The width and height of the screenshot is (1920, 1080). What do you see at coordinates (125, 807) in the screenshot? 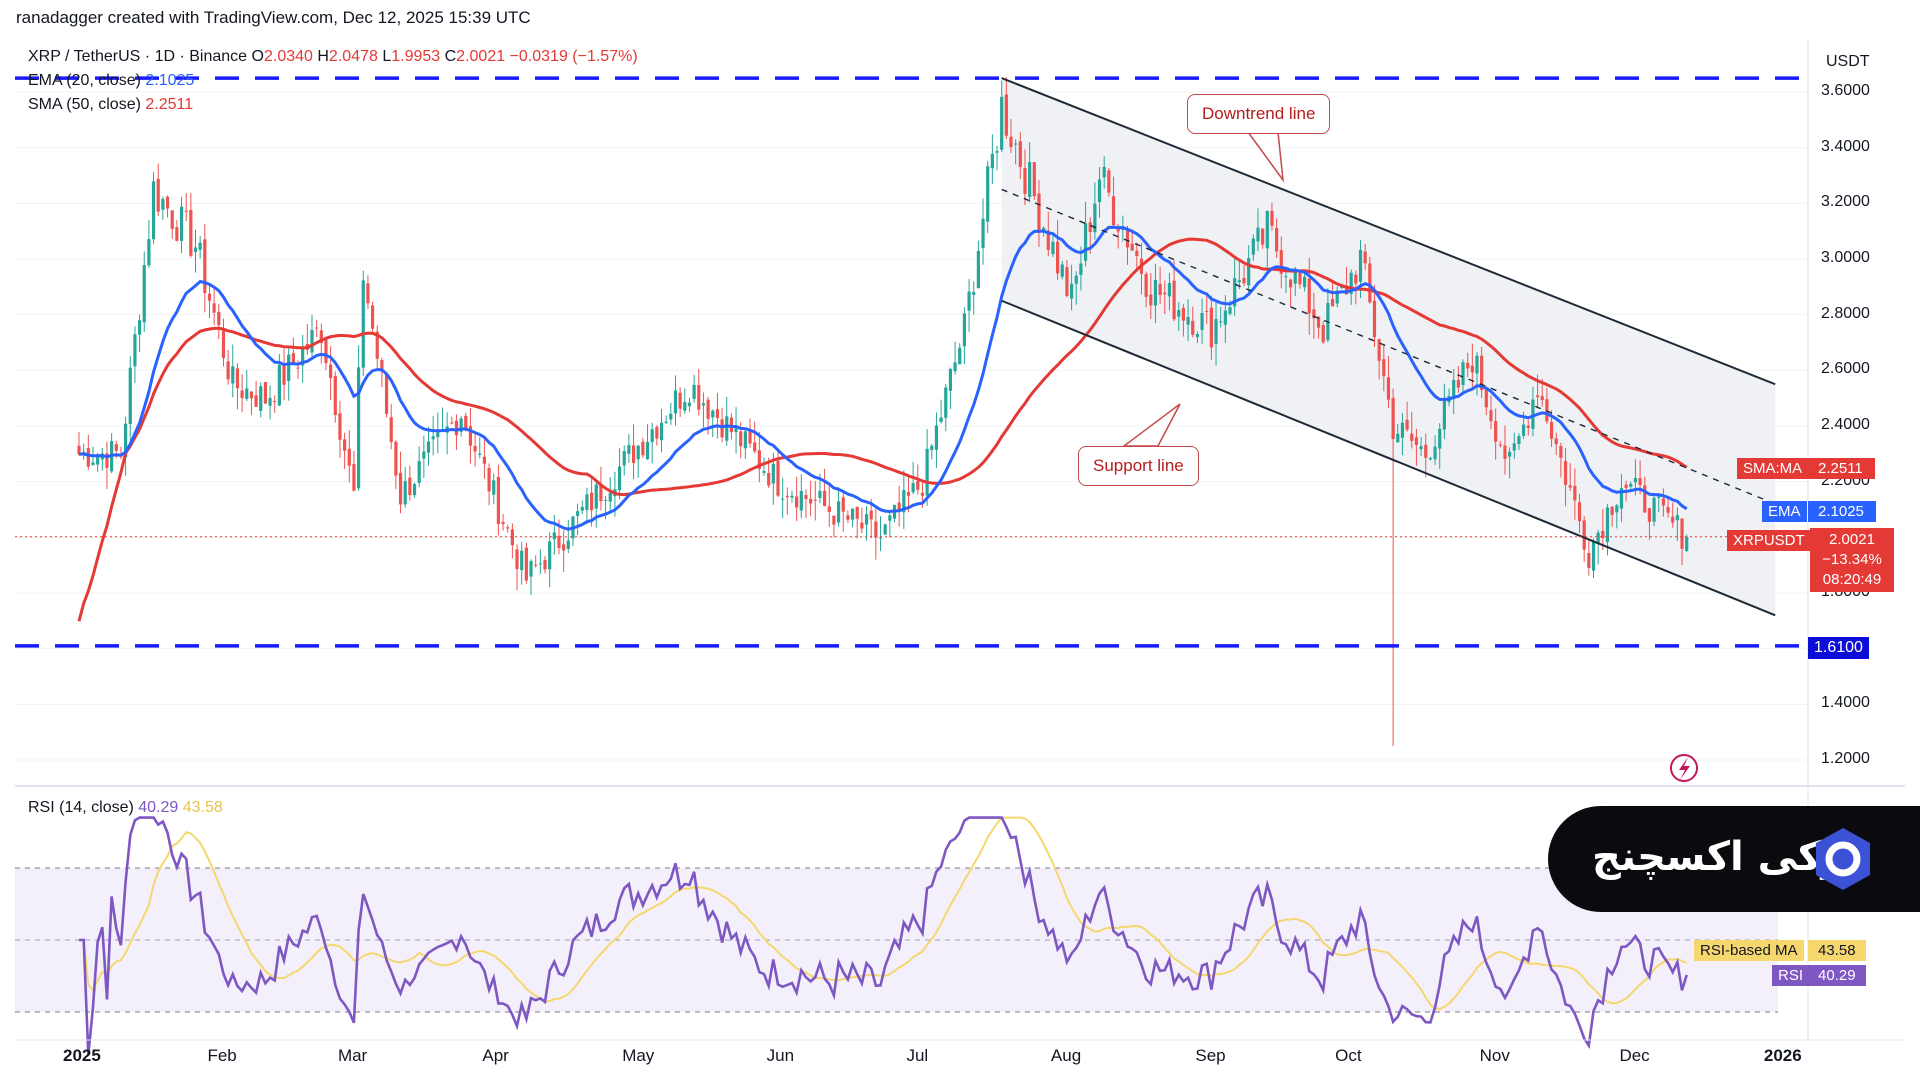
I see `rsi-legend: RSI (14, close) 40.29 43.58` at bounding box center [125, 807].